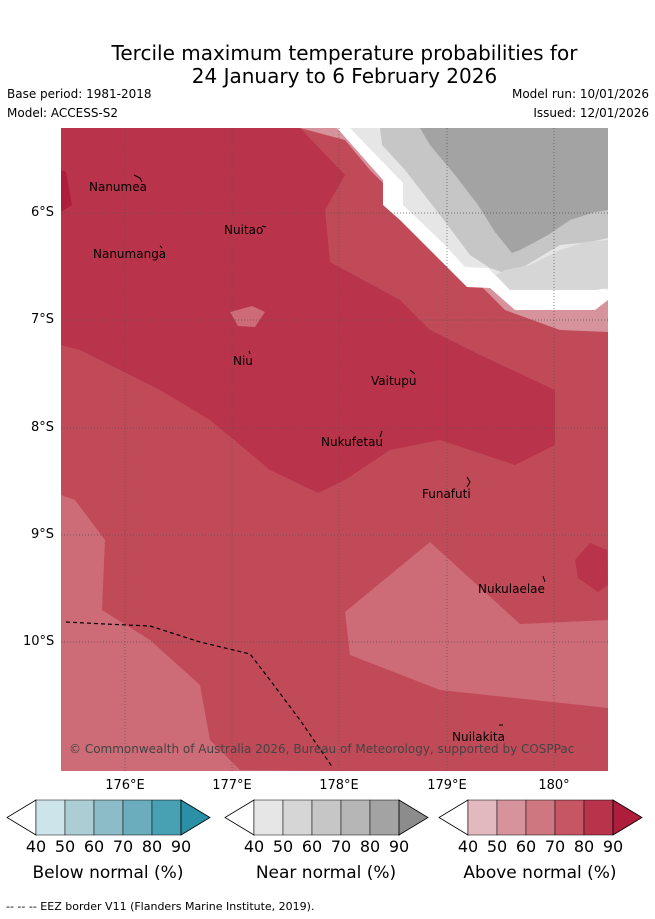 The image size is (655, 919). Describe the element at coordinates (555, 846) in the screenshot. I see `tick-above-70: 70` at that location.